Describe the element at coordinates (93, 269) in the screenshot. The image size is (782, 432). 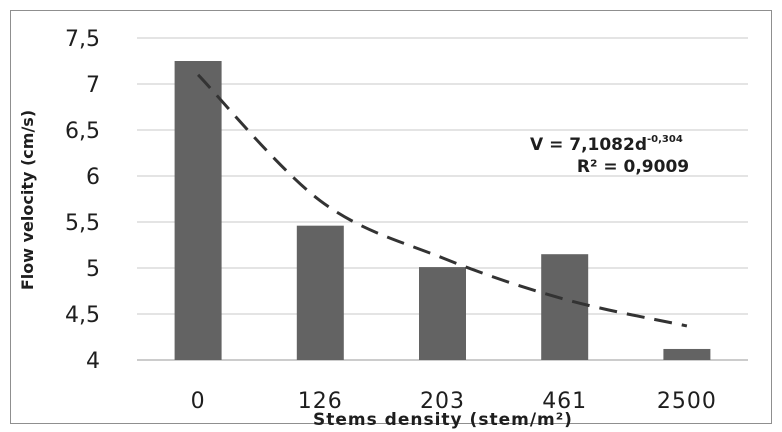
I see `y-tick-label: 5` at that location.